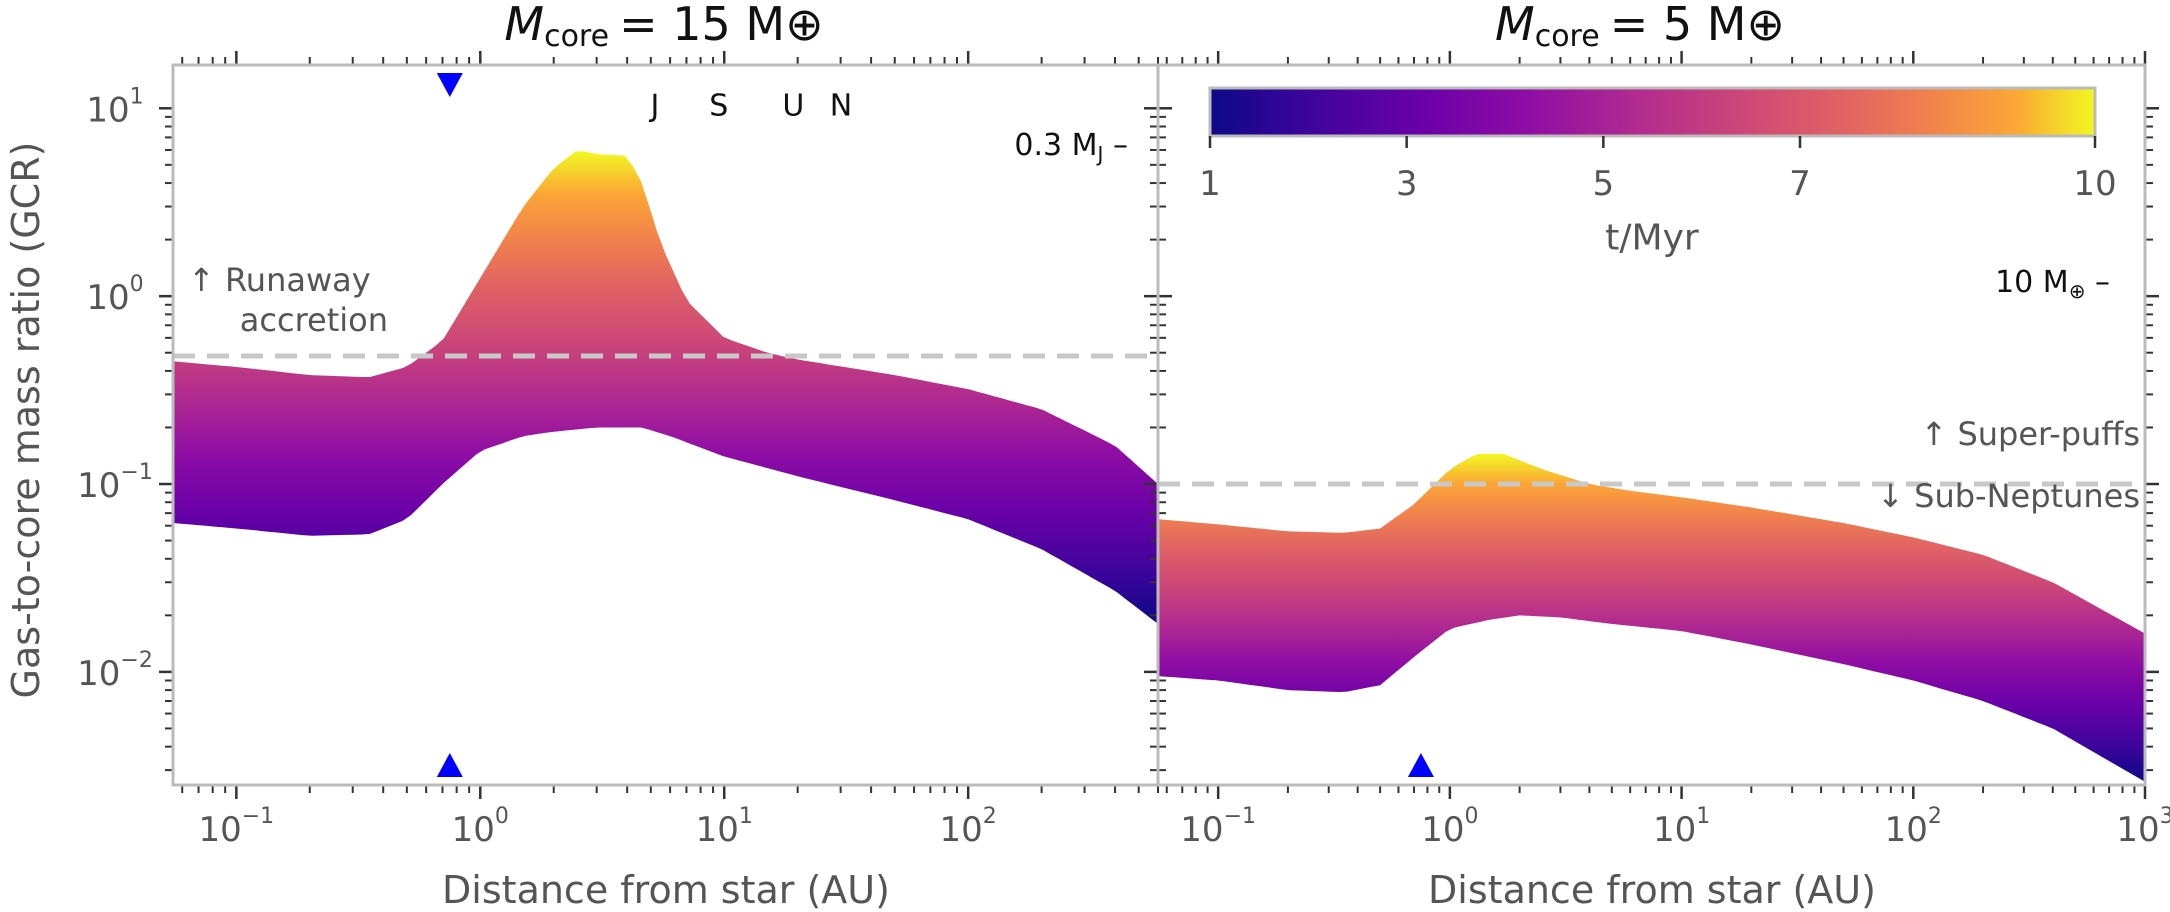 The height and width of the screenshot is (912, 2170). Describe the element at coordinates (1210, 184) in the screenshot. I see `colorbar-tick-label: 1` at that location.